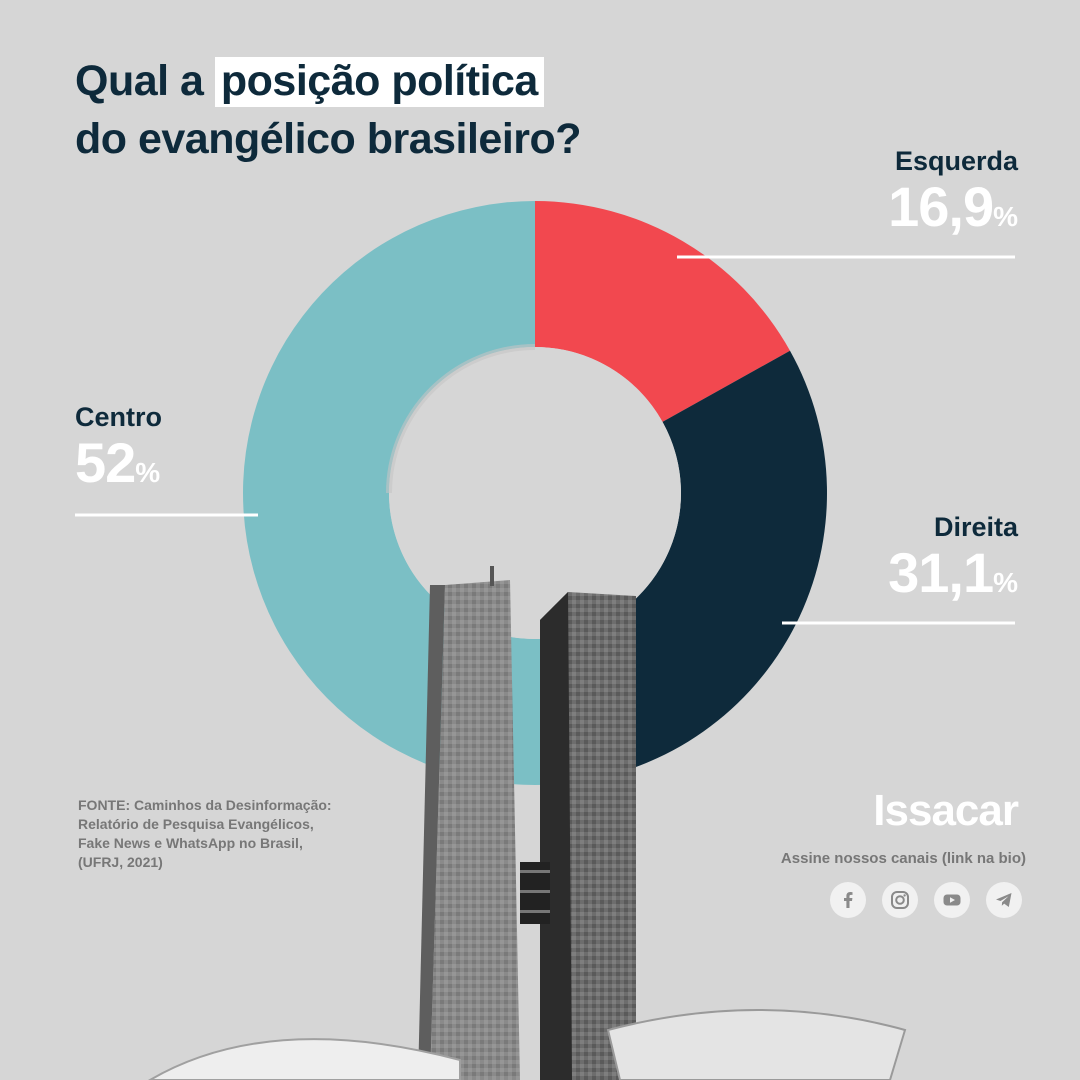  Describe the element at coordinates (1005, 582) in the screenshot. I see `direita-percent-sign: %` at that location.